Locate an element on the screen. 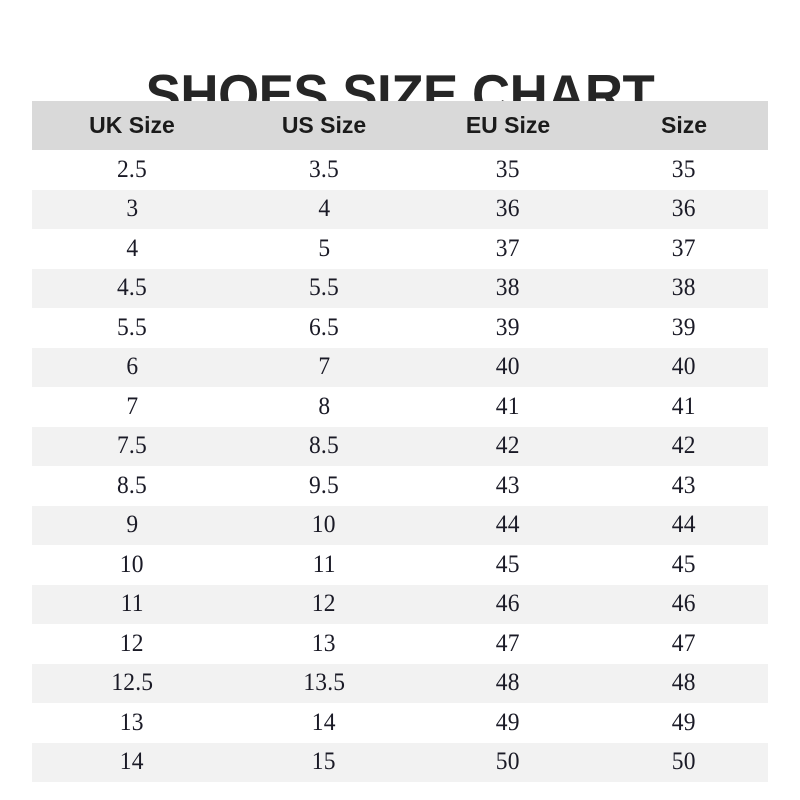 This screenshot has width=800, height=800. table-cell-us: 8 is located at coordinates (324, 407).